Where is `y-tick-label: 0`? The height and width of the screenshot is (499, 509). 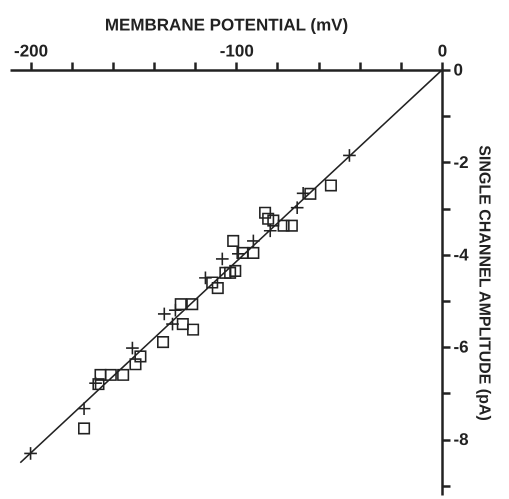
y-tick-label: 0 is located at coordinates (458, 70).